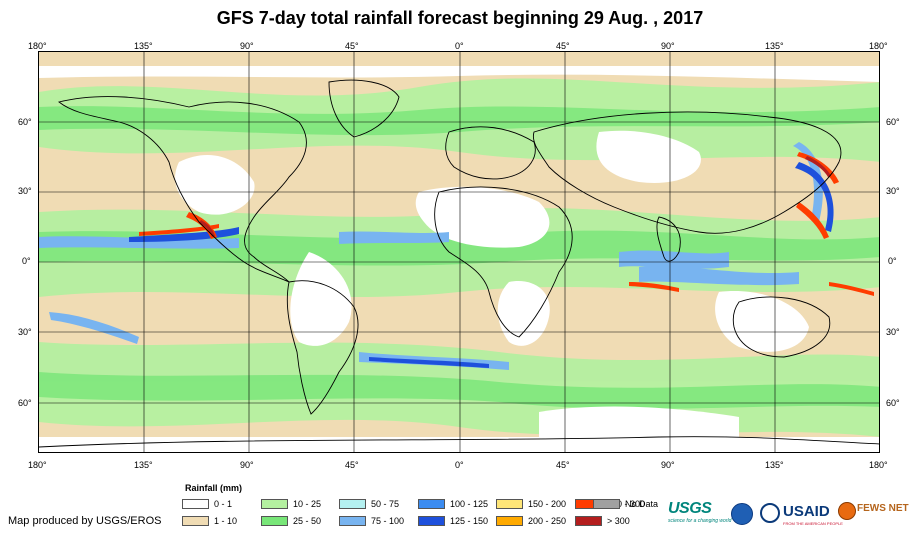 The width and height of the screenshot is (920, 539). Describe the element at coordinates (490, 153) in the screenshot. I see `europe-outline` at that location.